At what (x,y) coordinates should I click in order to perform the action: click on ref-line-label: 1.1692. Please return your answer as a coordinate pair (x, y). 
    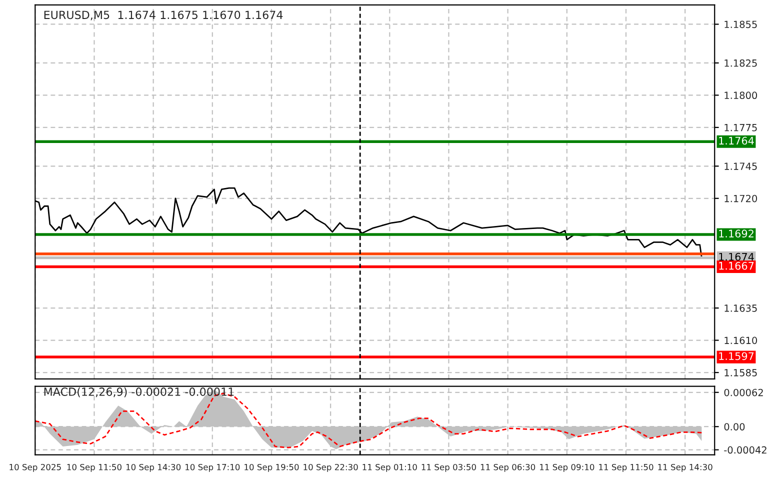
    Looking at the image, I should click on (736, 234).